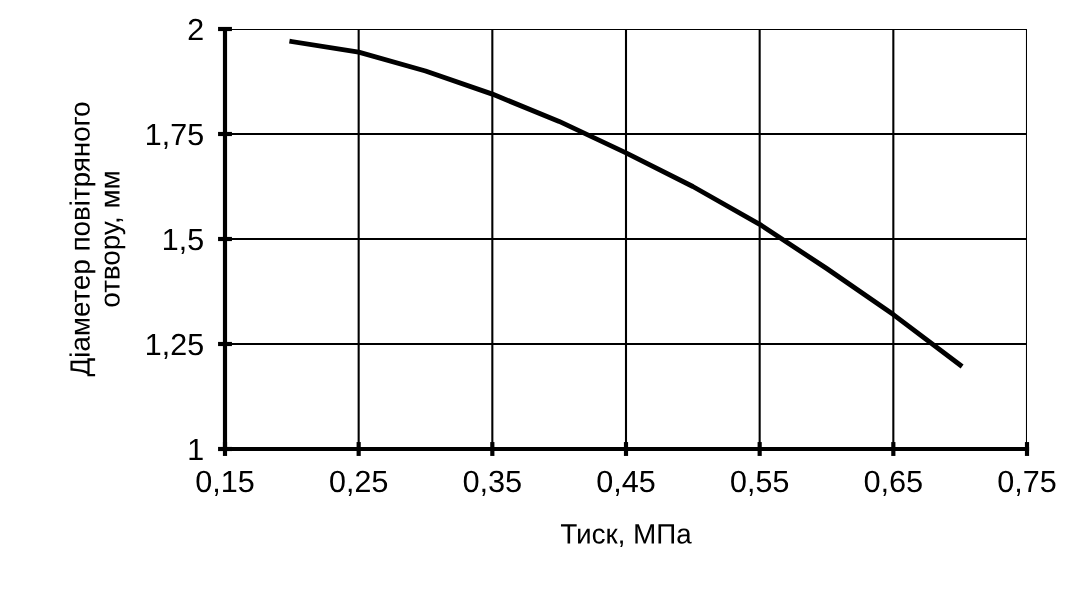  Describe the element at coordinates (175, 346) in the screenshot. I see `y-tick-label: 1,25` at that location.